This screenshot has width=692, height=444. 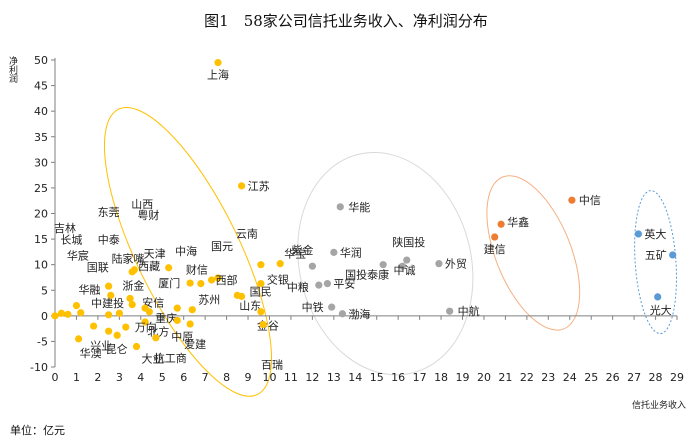 What do you see at coordinates (359, 207) in the screenshot?
I see `point-label: 华能` at bounding box center [359, 207].